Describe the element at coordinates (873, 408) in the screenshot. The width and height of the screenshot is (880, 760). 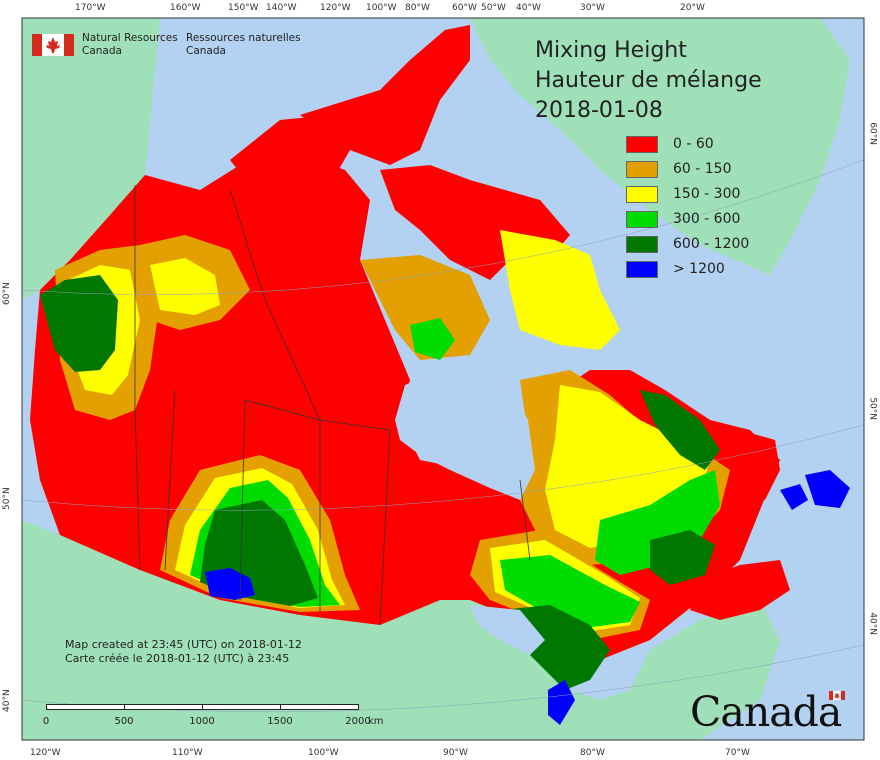
I see `graticule-label-right: 50°N` at that location.